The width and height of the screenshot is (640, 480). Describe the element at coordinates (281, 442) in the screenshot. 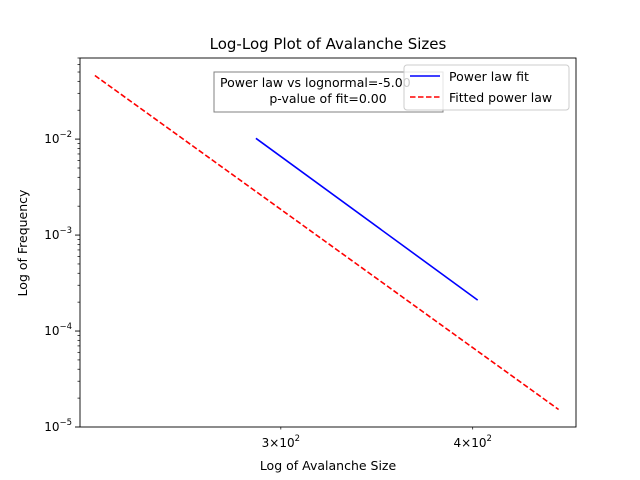

I see `x-tick-label: 3×102` at that location.